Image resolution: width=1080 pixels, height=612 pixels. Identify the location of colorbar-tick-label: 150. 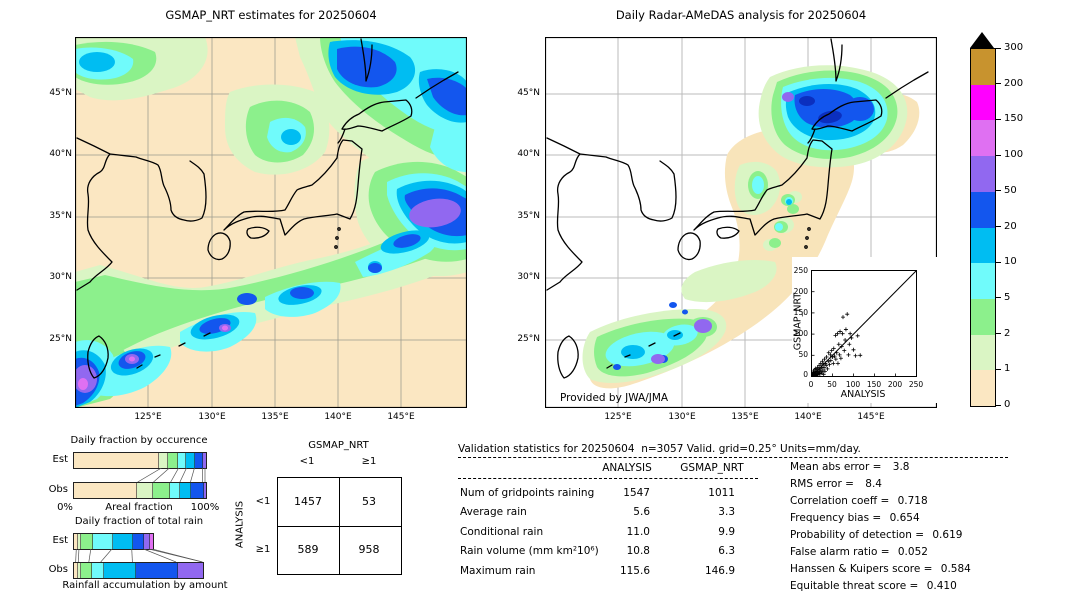
(1014, 119).